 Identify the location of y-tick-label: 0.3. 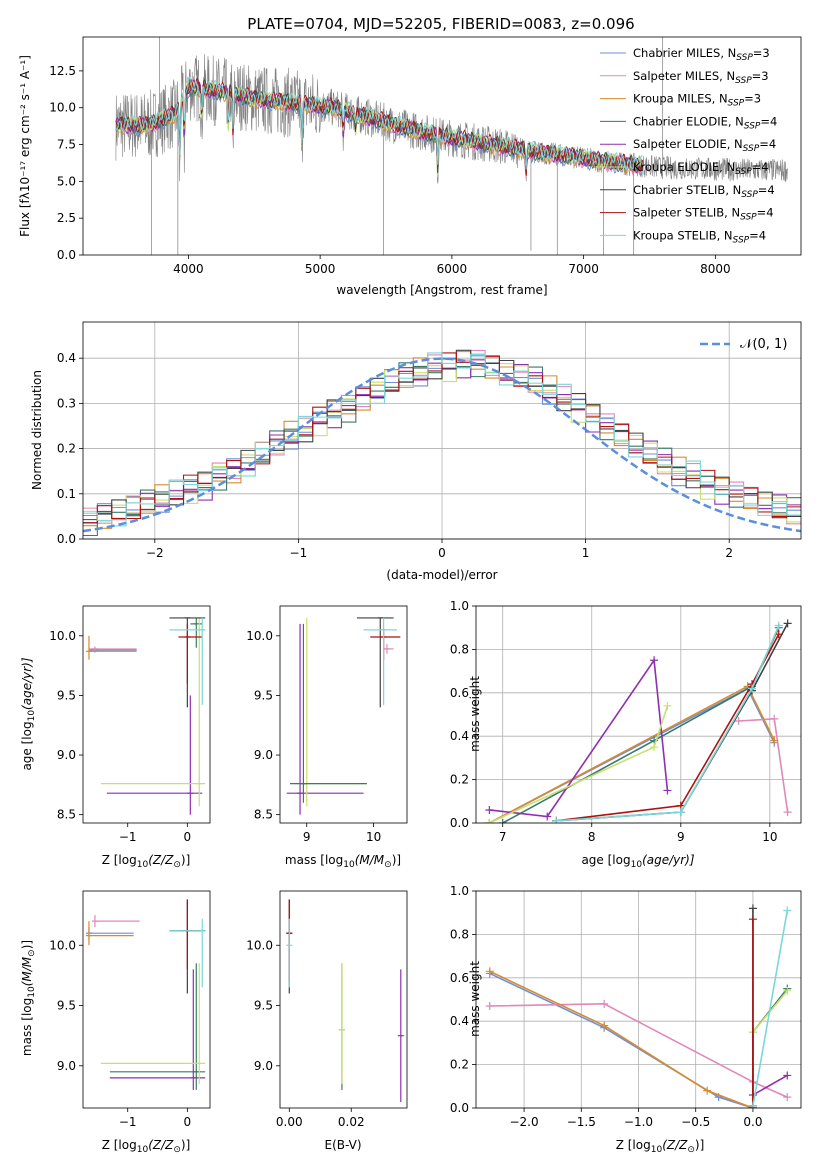
(66, 403).